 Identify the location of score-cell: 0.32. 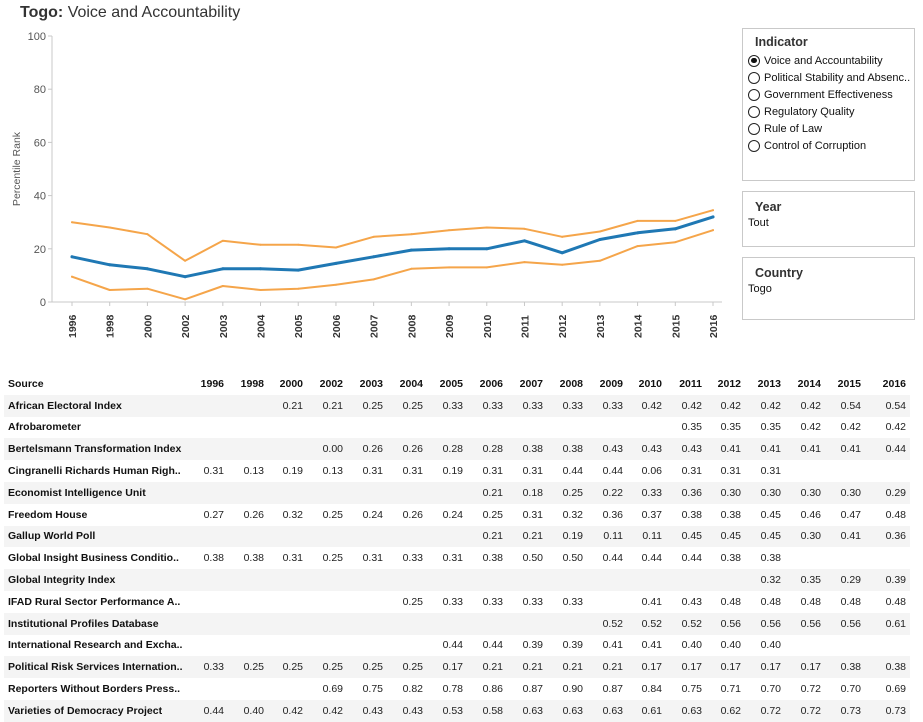
(292, 514).